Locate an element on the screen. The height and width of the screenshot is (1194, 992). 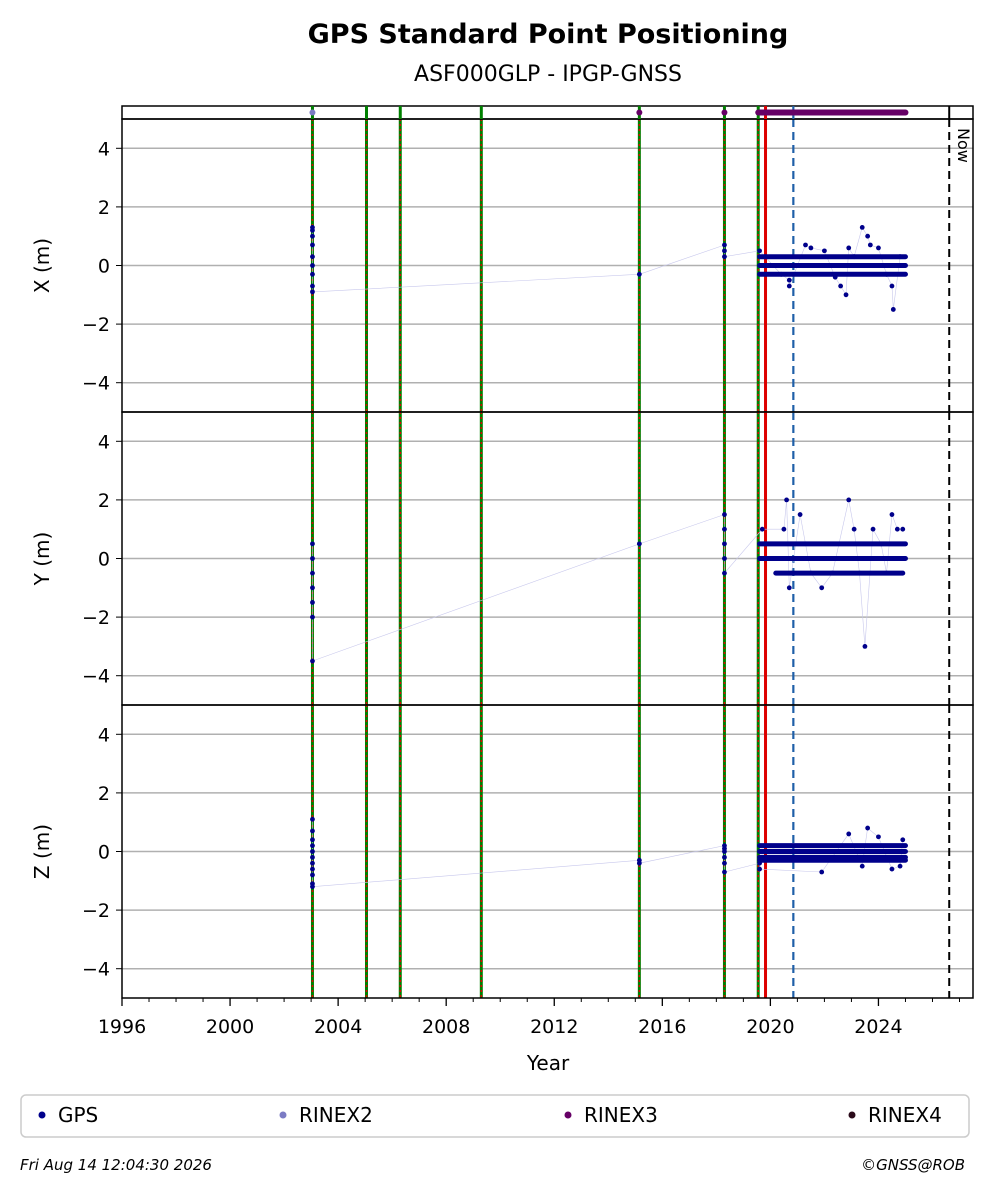
footer-copyright: ©GNSS@ROB is located at coordinates (913, 1165).